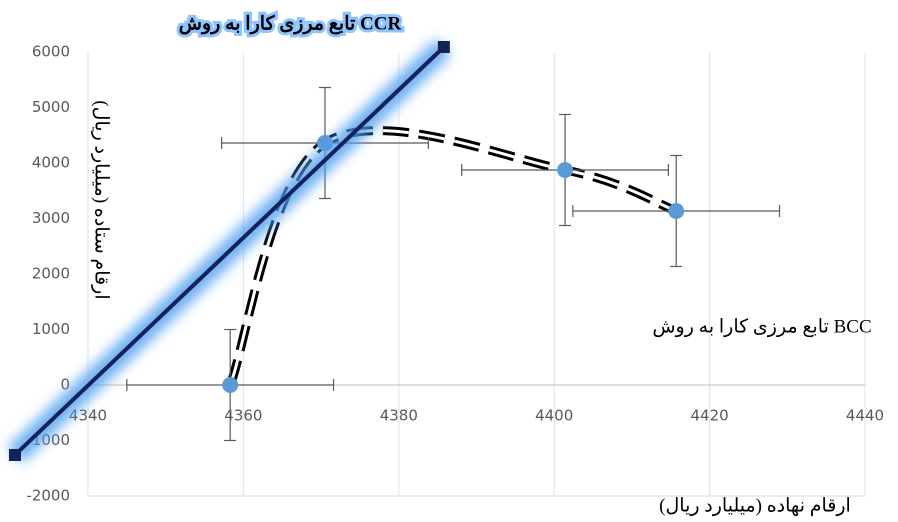  Describe the element at coordinates (243, 416) in the screenshot. I see `x-tick-label: 4360` at that location.